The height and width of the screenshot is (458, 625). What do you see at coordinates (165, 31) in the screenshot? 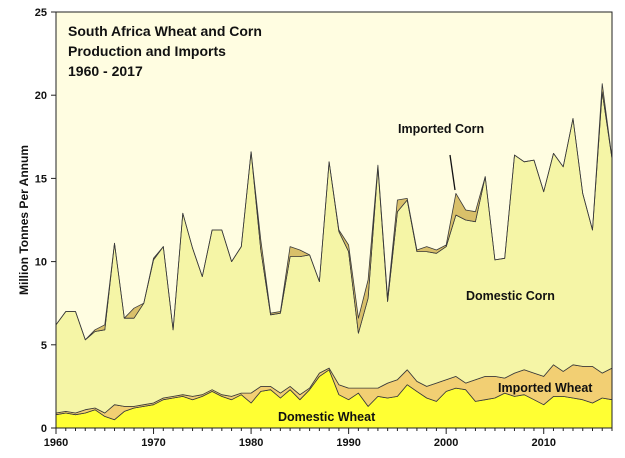
I see `chart-title-line-1: South Africa Wheat and Corn` at bounding box center [165, 31].